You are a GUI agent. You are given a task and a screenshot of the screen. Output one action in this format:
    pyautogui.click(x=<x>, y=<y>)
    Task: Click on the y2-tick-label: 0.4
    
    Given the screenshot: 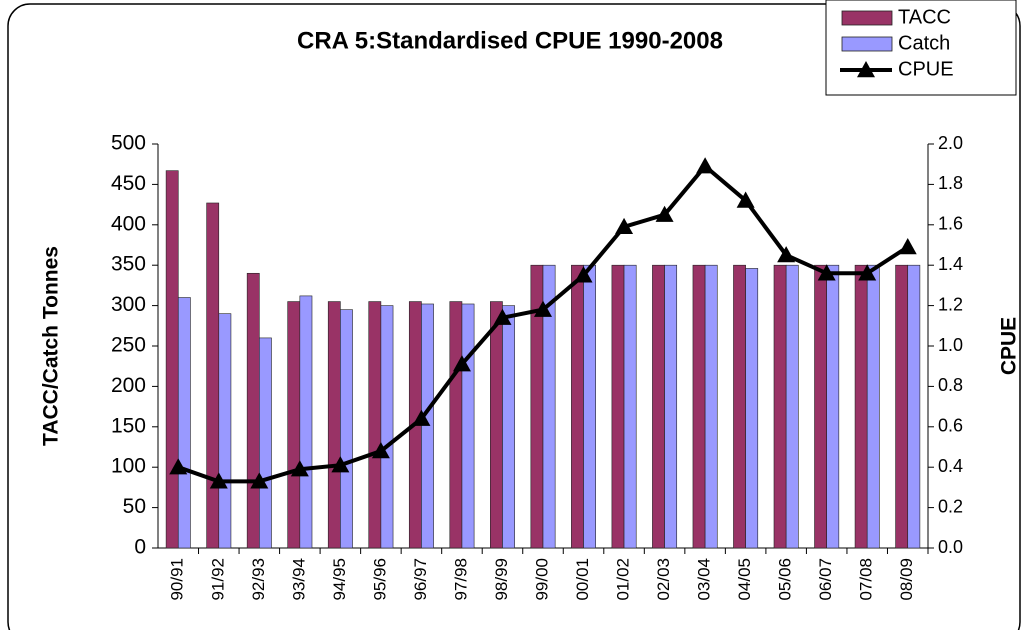 What is the action you would take?
    pyautogui.click(x=950, y=466)
    